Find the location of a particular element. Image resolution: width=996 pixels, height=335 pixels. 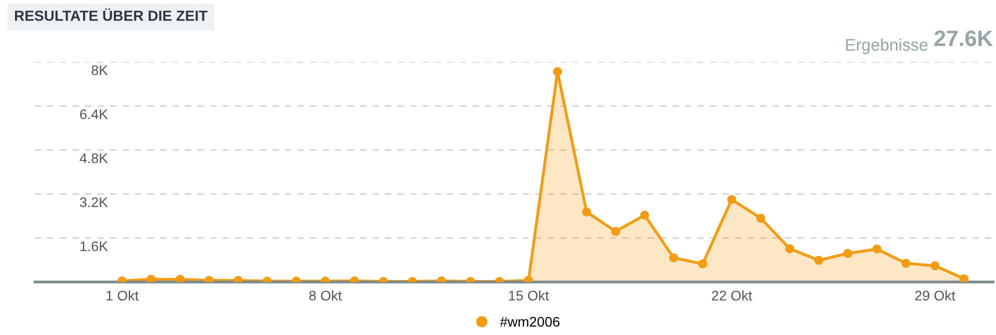

x-tick-label: 15 Okt is located at coordinates (529, 295).